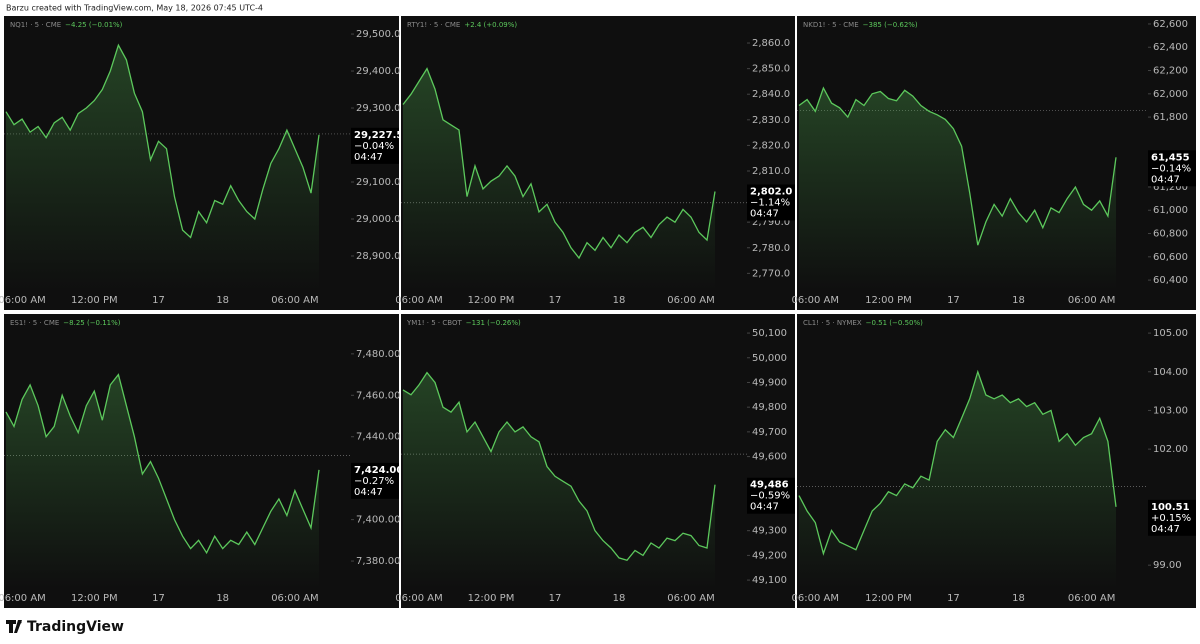 The width and height of the screenshot is (1200, 644). What do you see at coordinates (378, 470) in the screenshot?
I see `price-label: 7,424.00` at bounding box center [378, 470].